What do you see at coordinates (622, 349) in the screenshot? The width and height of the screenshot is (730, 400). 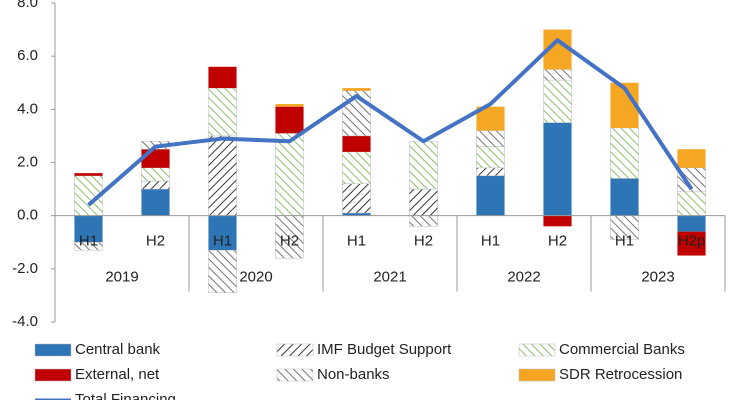 I see `legend-label: Commercial Banks` at bounding box center [622, 349].